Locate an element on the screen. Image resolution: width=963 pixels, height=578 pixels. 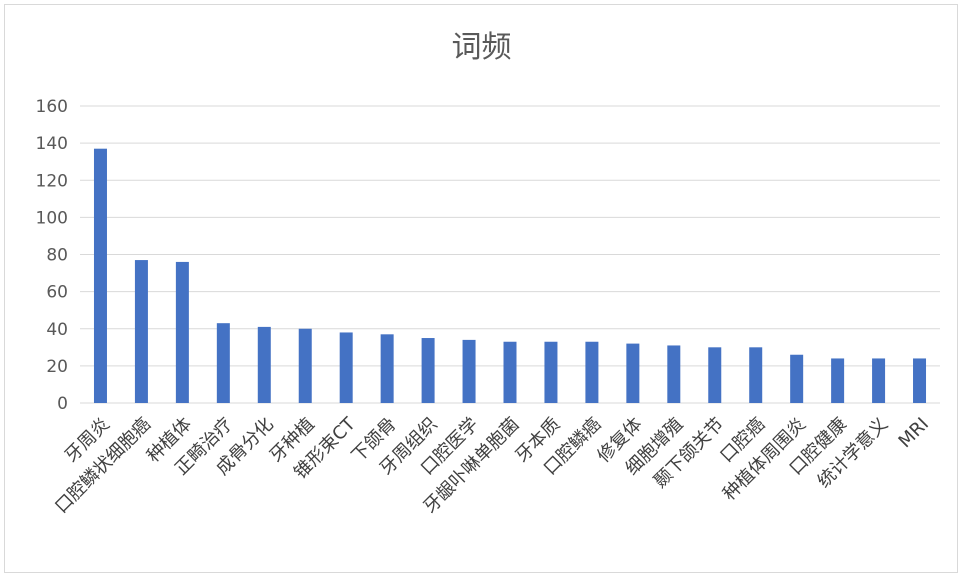
y-tick-label-0: 0 is located at coordinates (62, 404).